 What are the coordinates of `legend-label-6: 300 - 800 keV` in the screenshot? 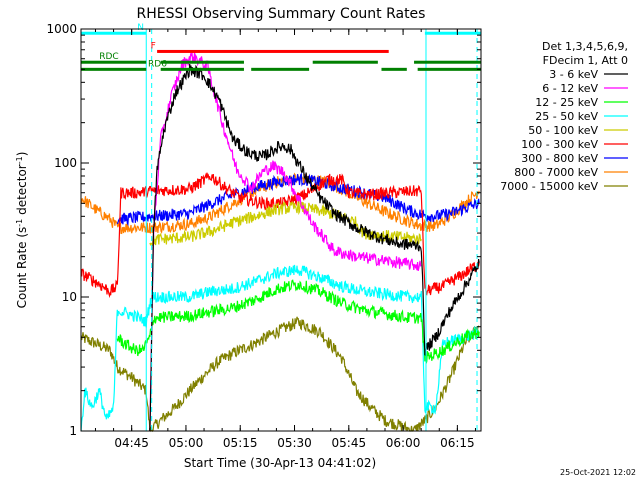 It's located at (559, 158).